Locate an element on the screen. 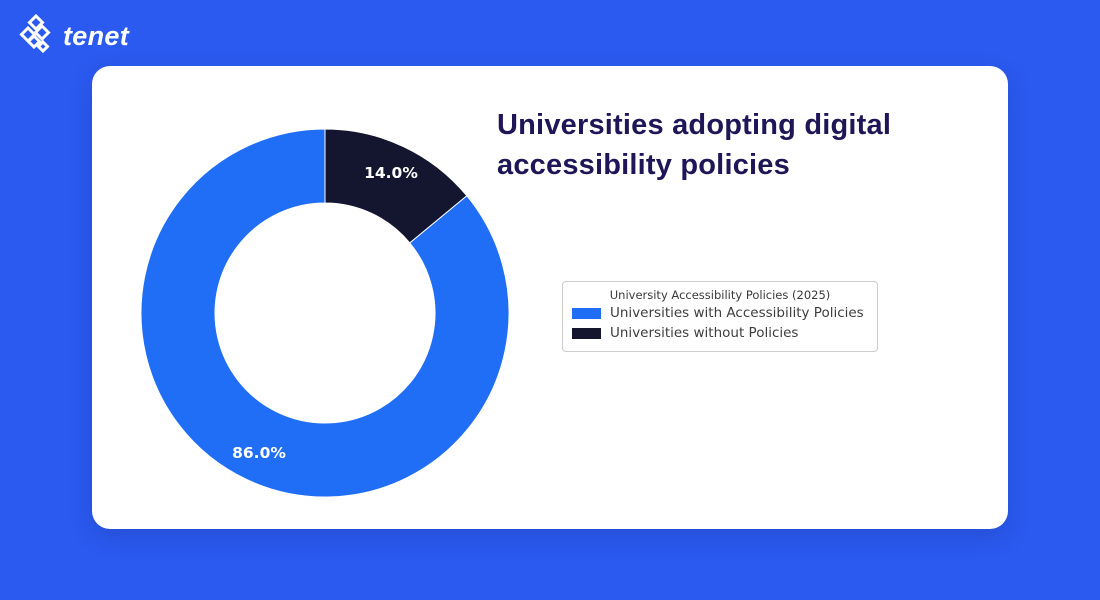  brand-logo: tenet is located at coordinates (72, 34).